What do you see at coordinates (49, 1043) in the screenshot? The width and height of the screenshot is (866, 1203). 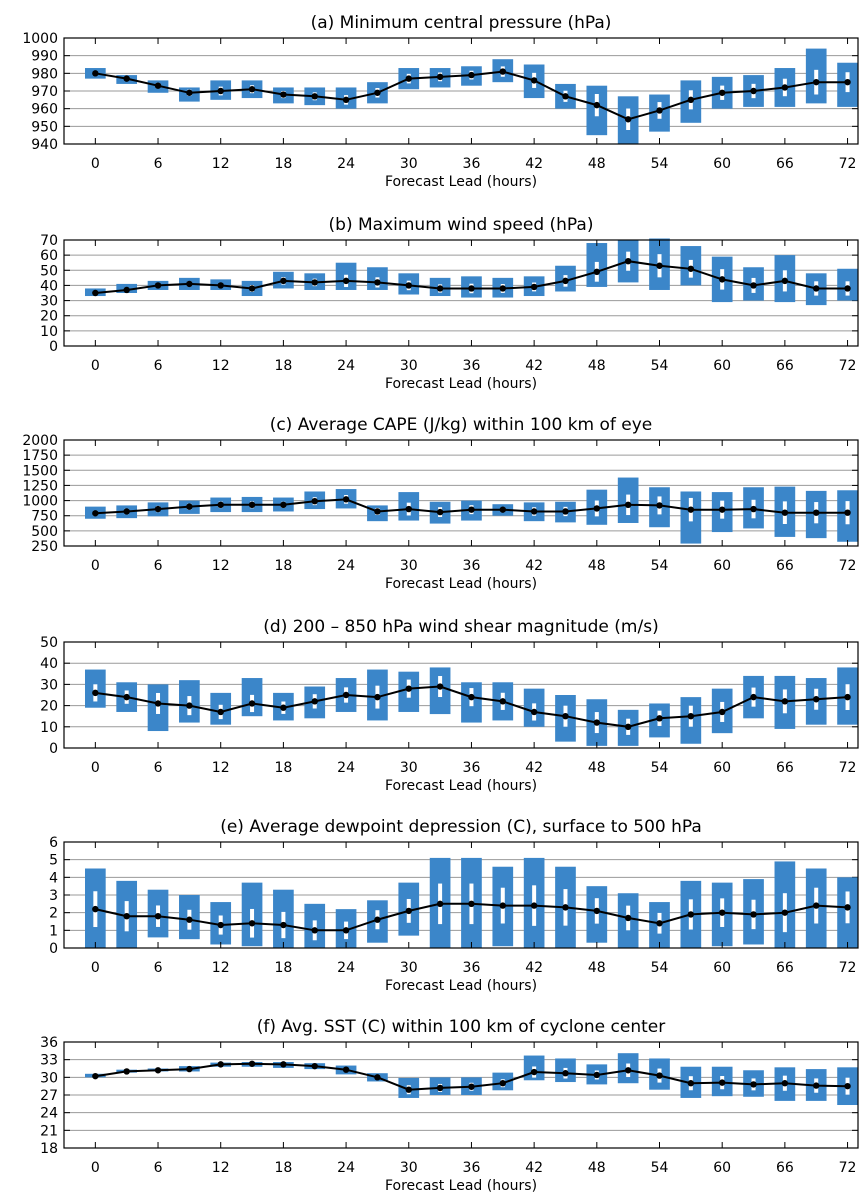 I see `y-tick-label: 36` at bounding box center [49, 1043].